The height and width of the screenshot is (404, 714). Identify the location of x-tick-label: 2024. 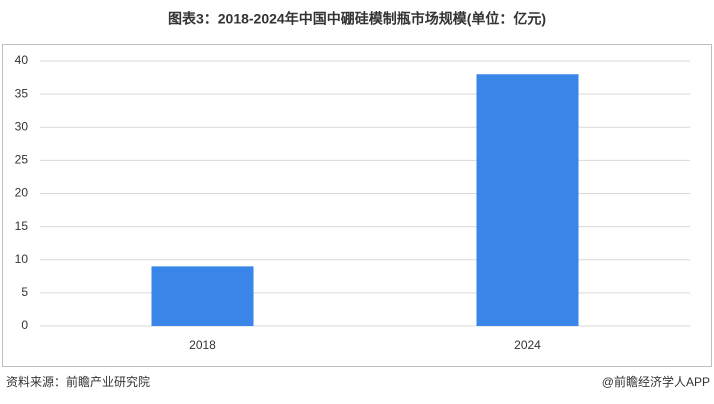
(527, 345).